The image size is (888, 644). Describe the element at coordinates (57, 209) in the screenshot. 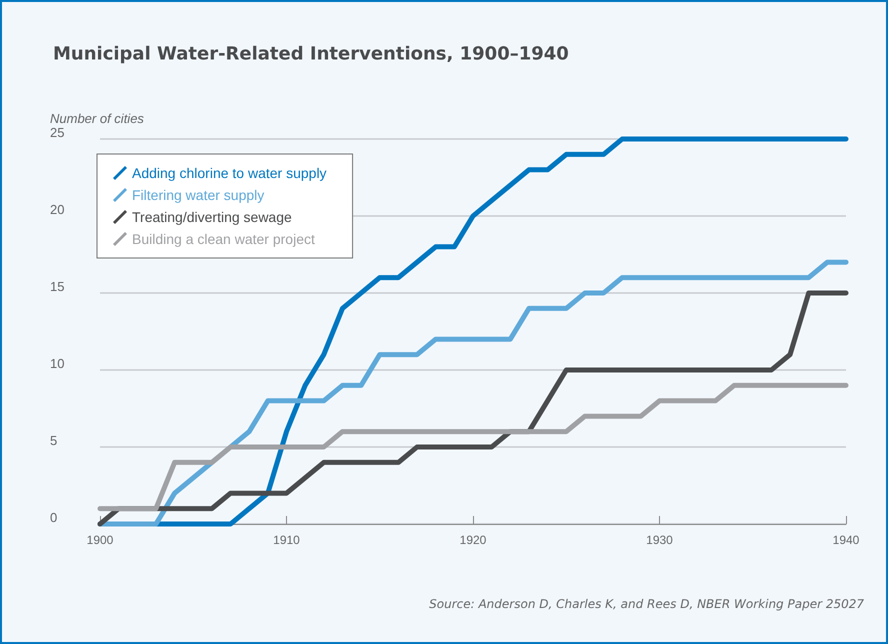

I see `y-tick-label: 20` at that location.